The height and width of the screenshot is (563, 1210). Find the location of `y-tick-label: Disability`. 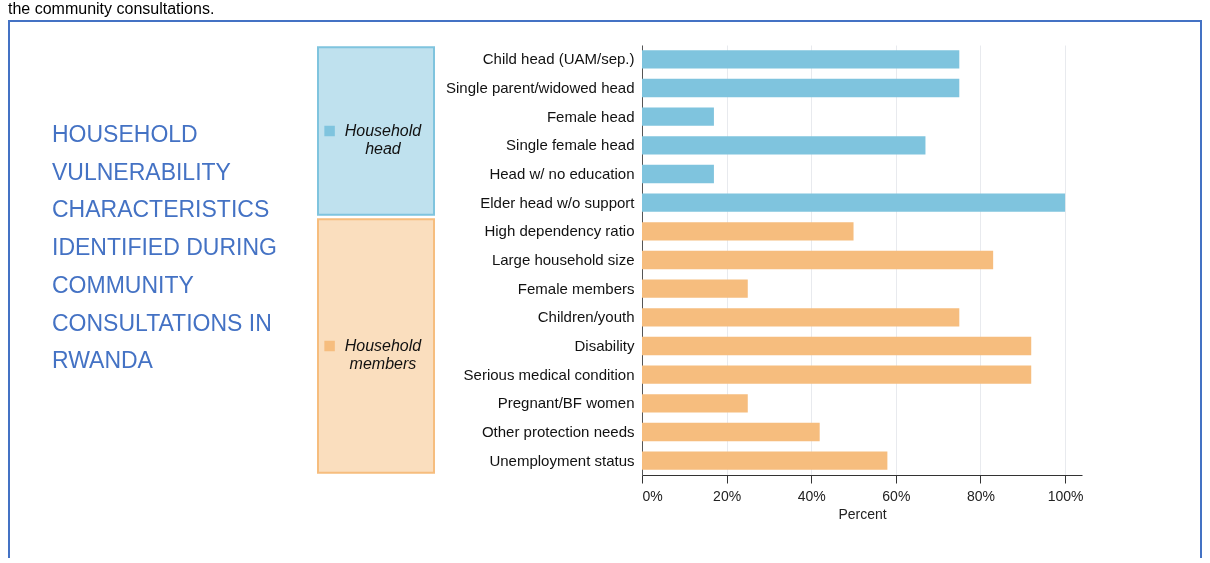

y-tick-label: Disability is located at coordinates (604, 345).